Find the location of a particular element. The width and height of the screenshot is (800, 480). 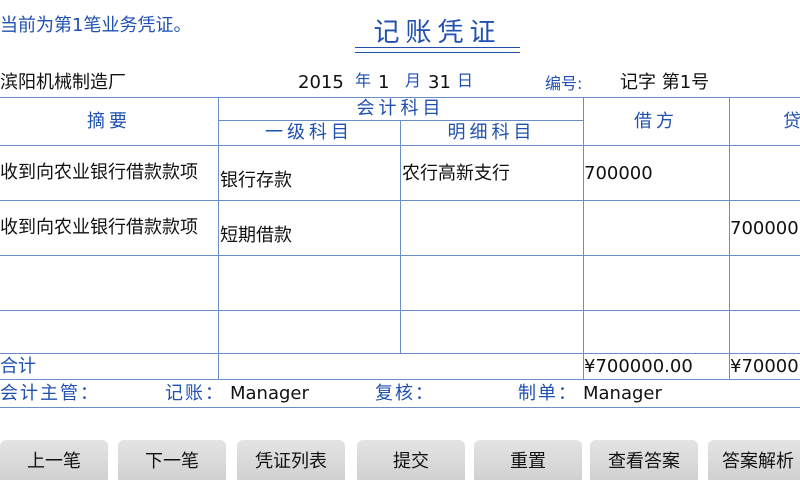

day: 31 is located at coordinates (439, 82).